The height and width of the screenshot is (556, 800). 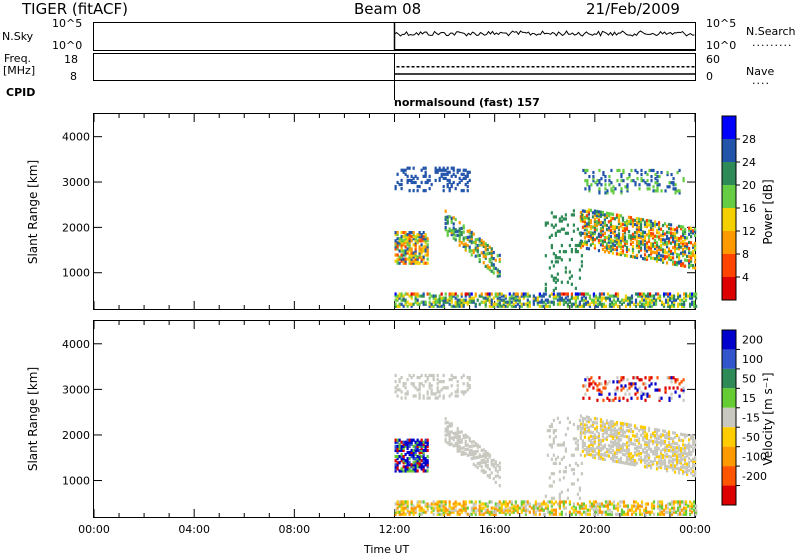 I want to click on upper-echo-cell, so click(x=419, y=186).